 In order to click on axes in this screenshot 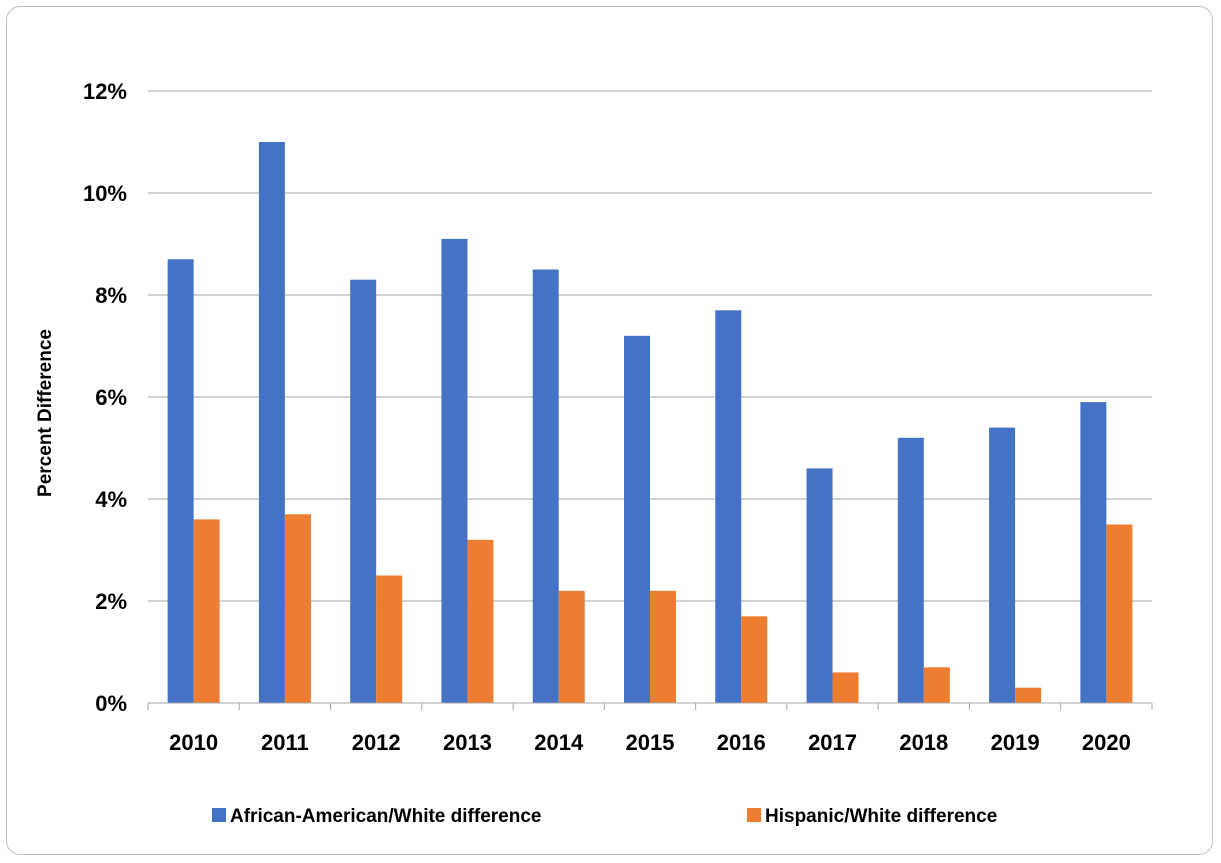, I will do `click(650, 706)`.